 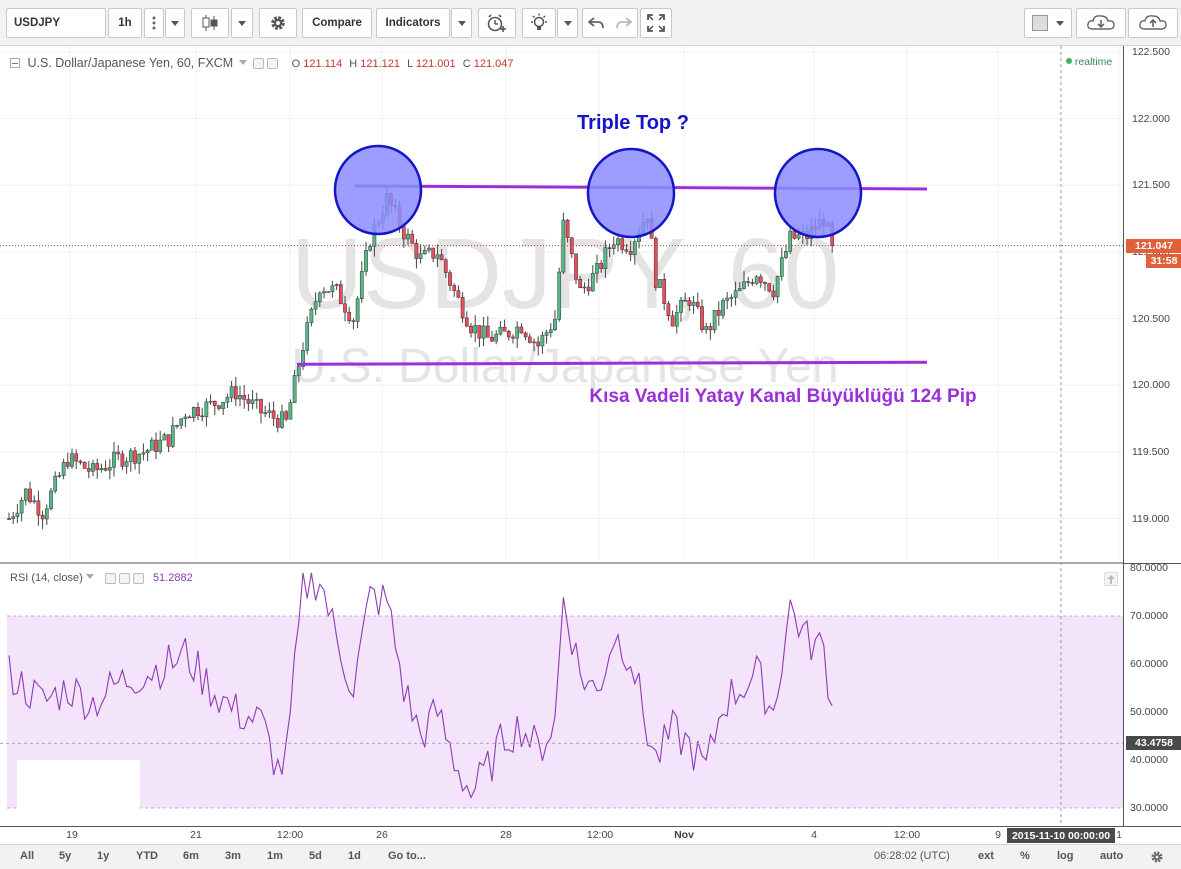 I want to click on log-scale-toggle: log, so click(x=1065, y=856).